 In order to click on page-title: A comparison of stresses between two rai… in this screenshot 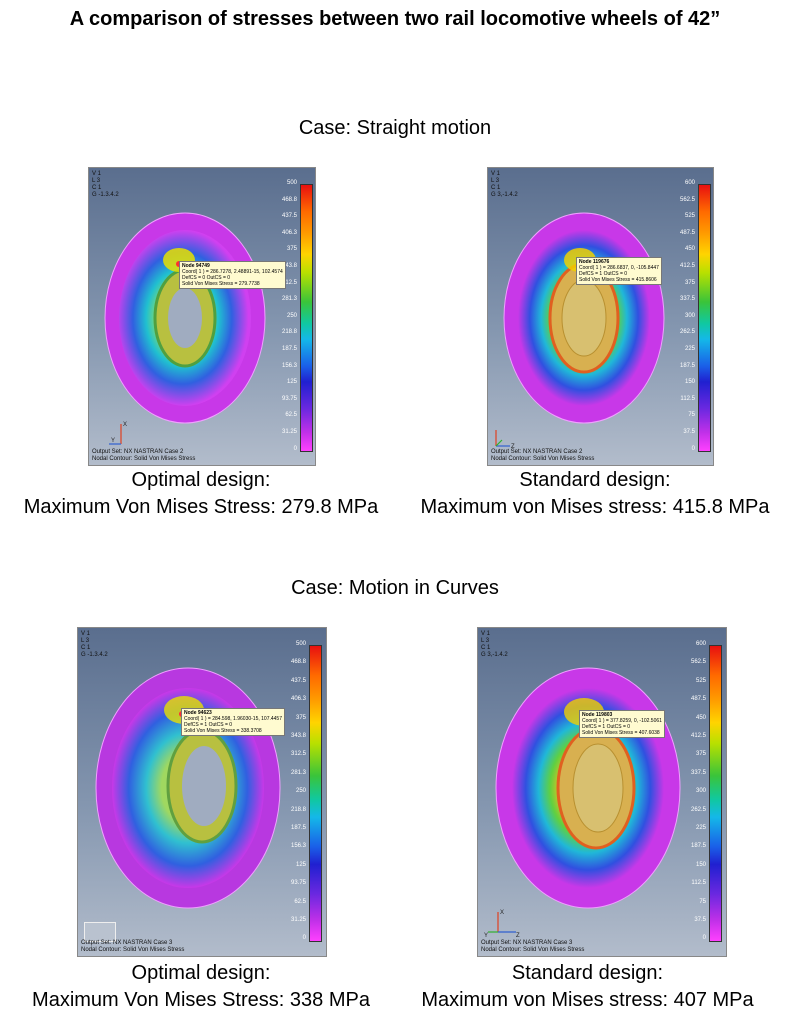, I will do `click(395, 19)`.